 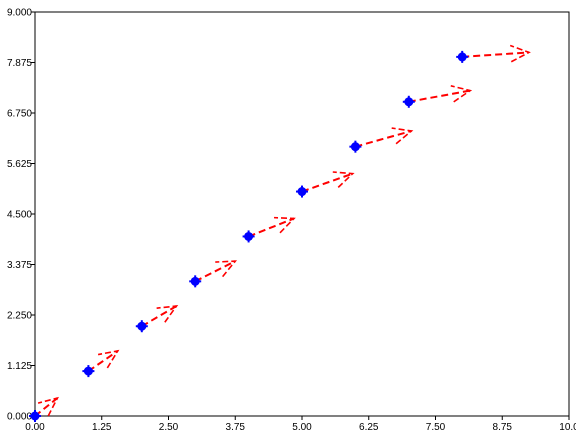 I want to click on y-tick-label: 1.125, so click(x=19, y=366).